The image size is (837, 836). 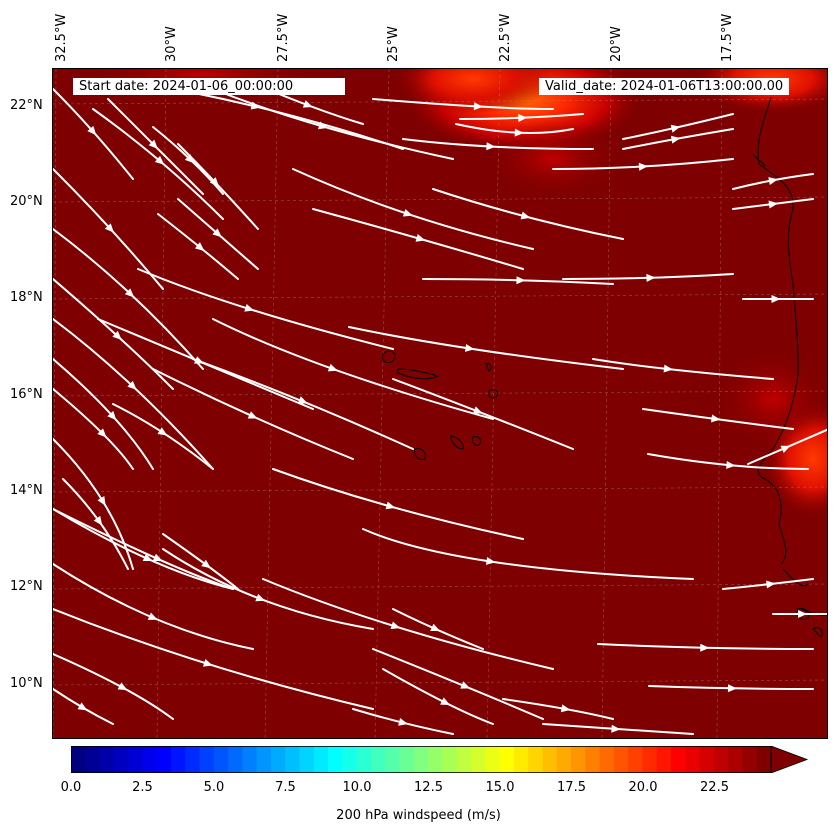 What do you see at coordinates (571, 787) in the screenshot?
I see `colorbar-tick-7: 17.5` at bounding box center [571, 787].